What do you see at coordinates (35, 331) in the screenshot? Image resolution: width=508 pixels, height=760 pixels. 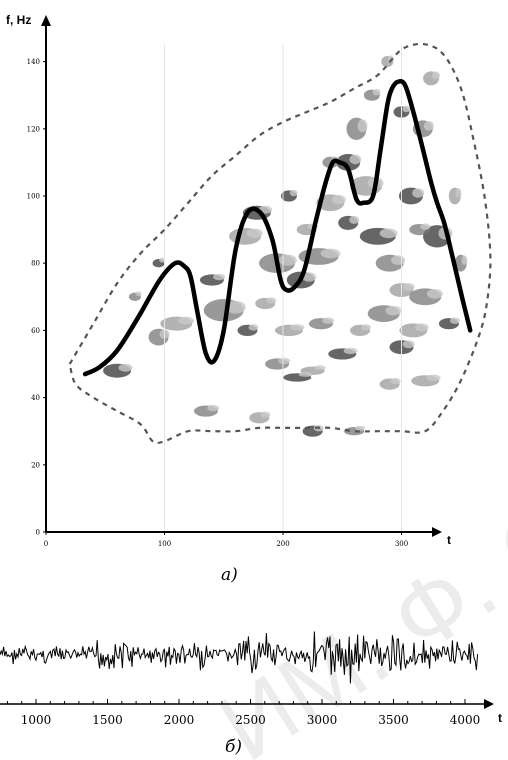 I see `y-tick-label: 60` at bounding box center [35, 331].